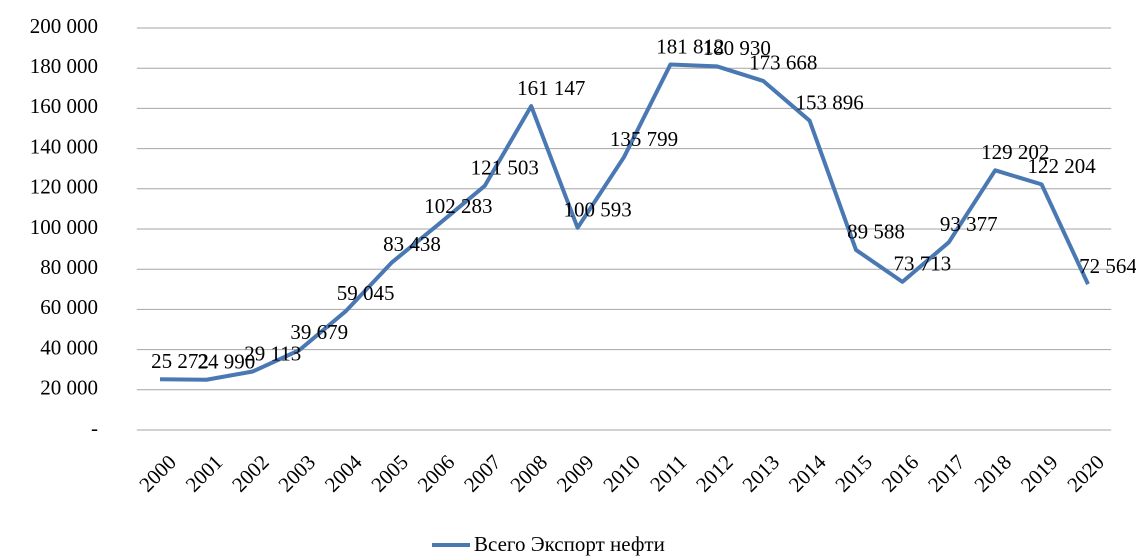  What do you see at coordinates (296, 473) in the screenshot?
I see `x-tick-label: 2003` at bounding box center [296, 473].